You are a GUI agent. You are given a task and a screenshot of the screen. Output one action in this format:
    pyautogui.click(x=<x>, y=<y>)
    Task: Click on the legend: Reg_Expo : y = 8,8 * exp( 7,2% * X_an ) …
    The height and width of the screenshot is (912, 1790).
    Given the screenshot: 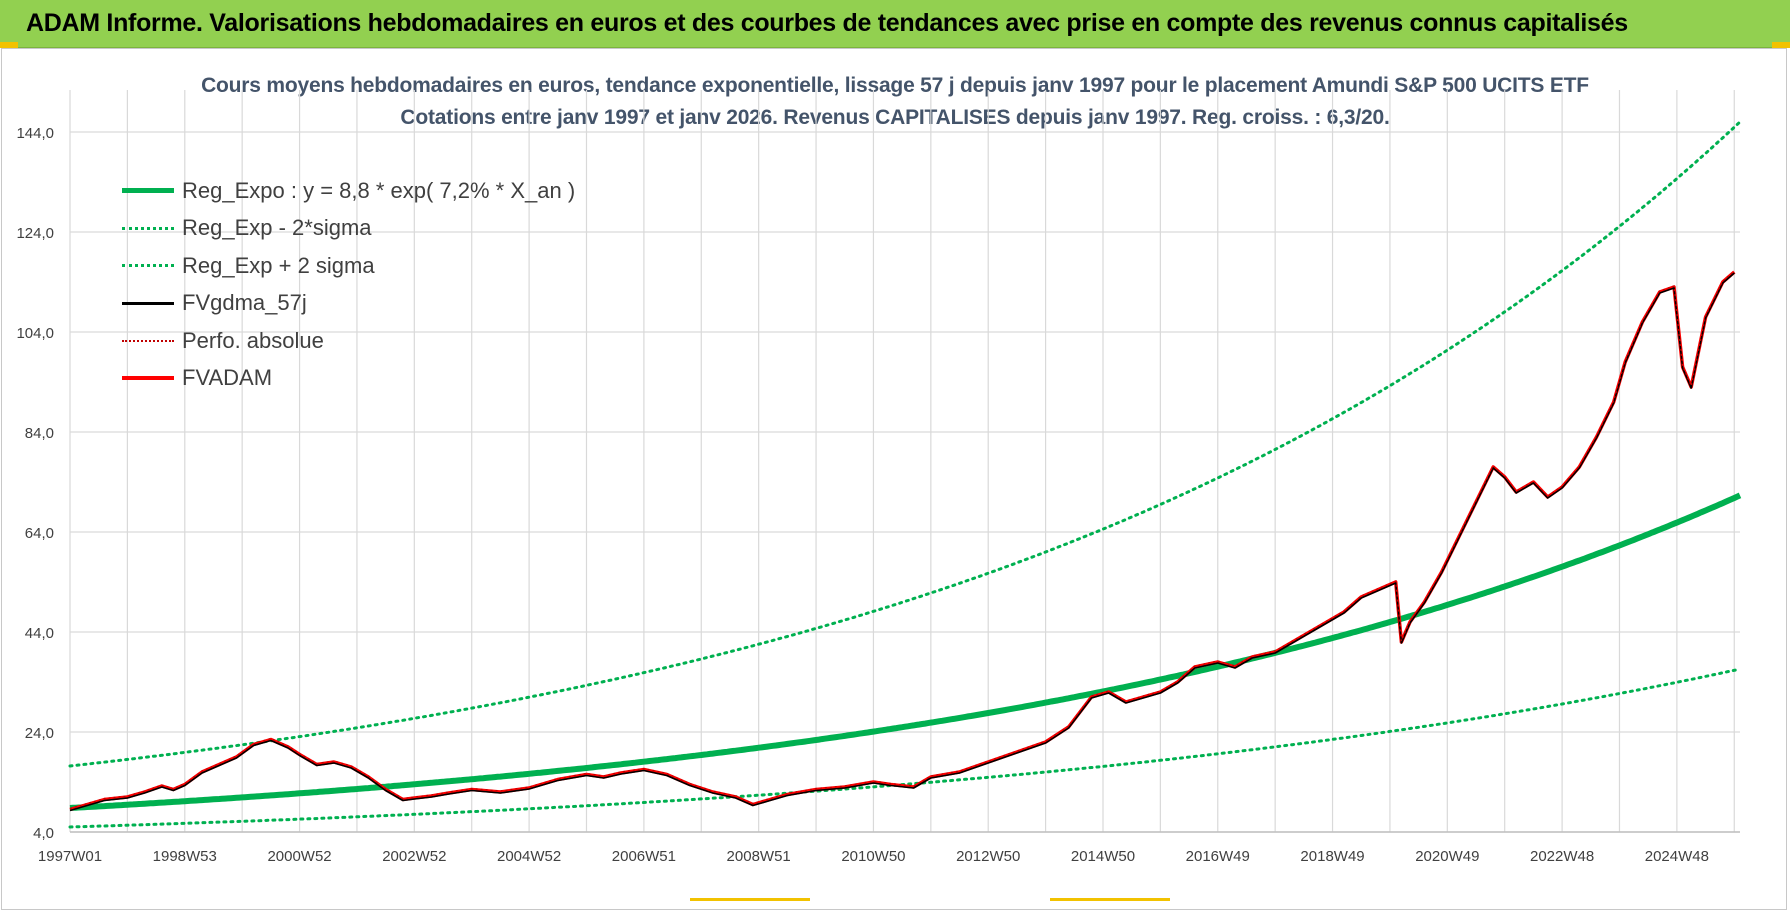 What is the action you would take?
    pyautogui.click(x=348, y=284)
    